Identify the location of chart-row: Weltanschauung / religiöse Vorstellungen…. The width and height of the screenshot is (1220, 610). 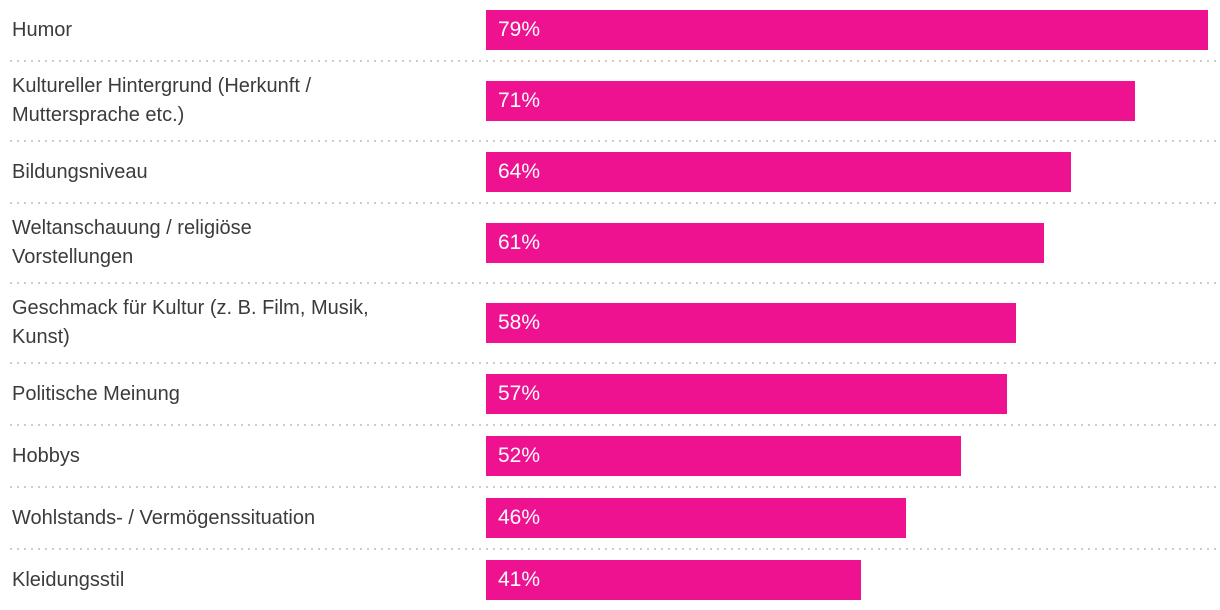
(610, 243).